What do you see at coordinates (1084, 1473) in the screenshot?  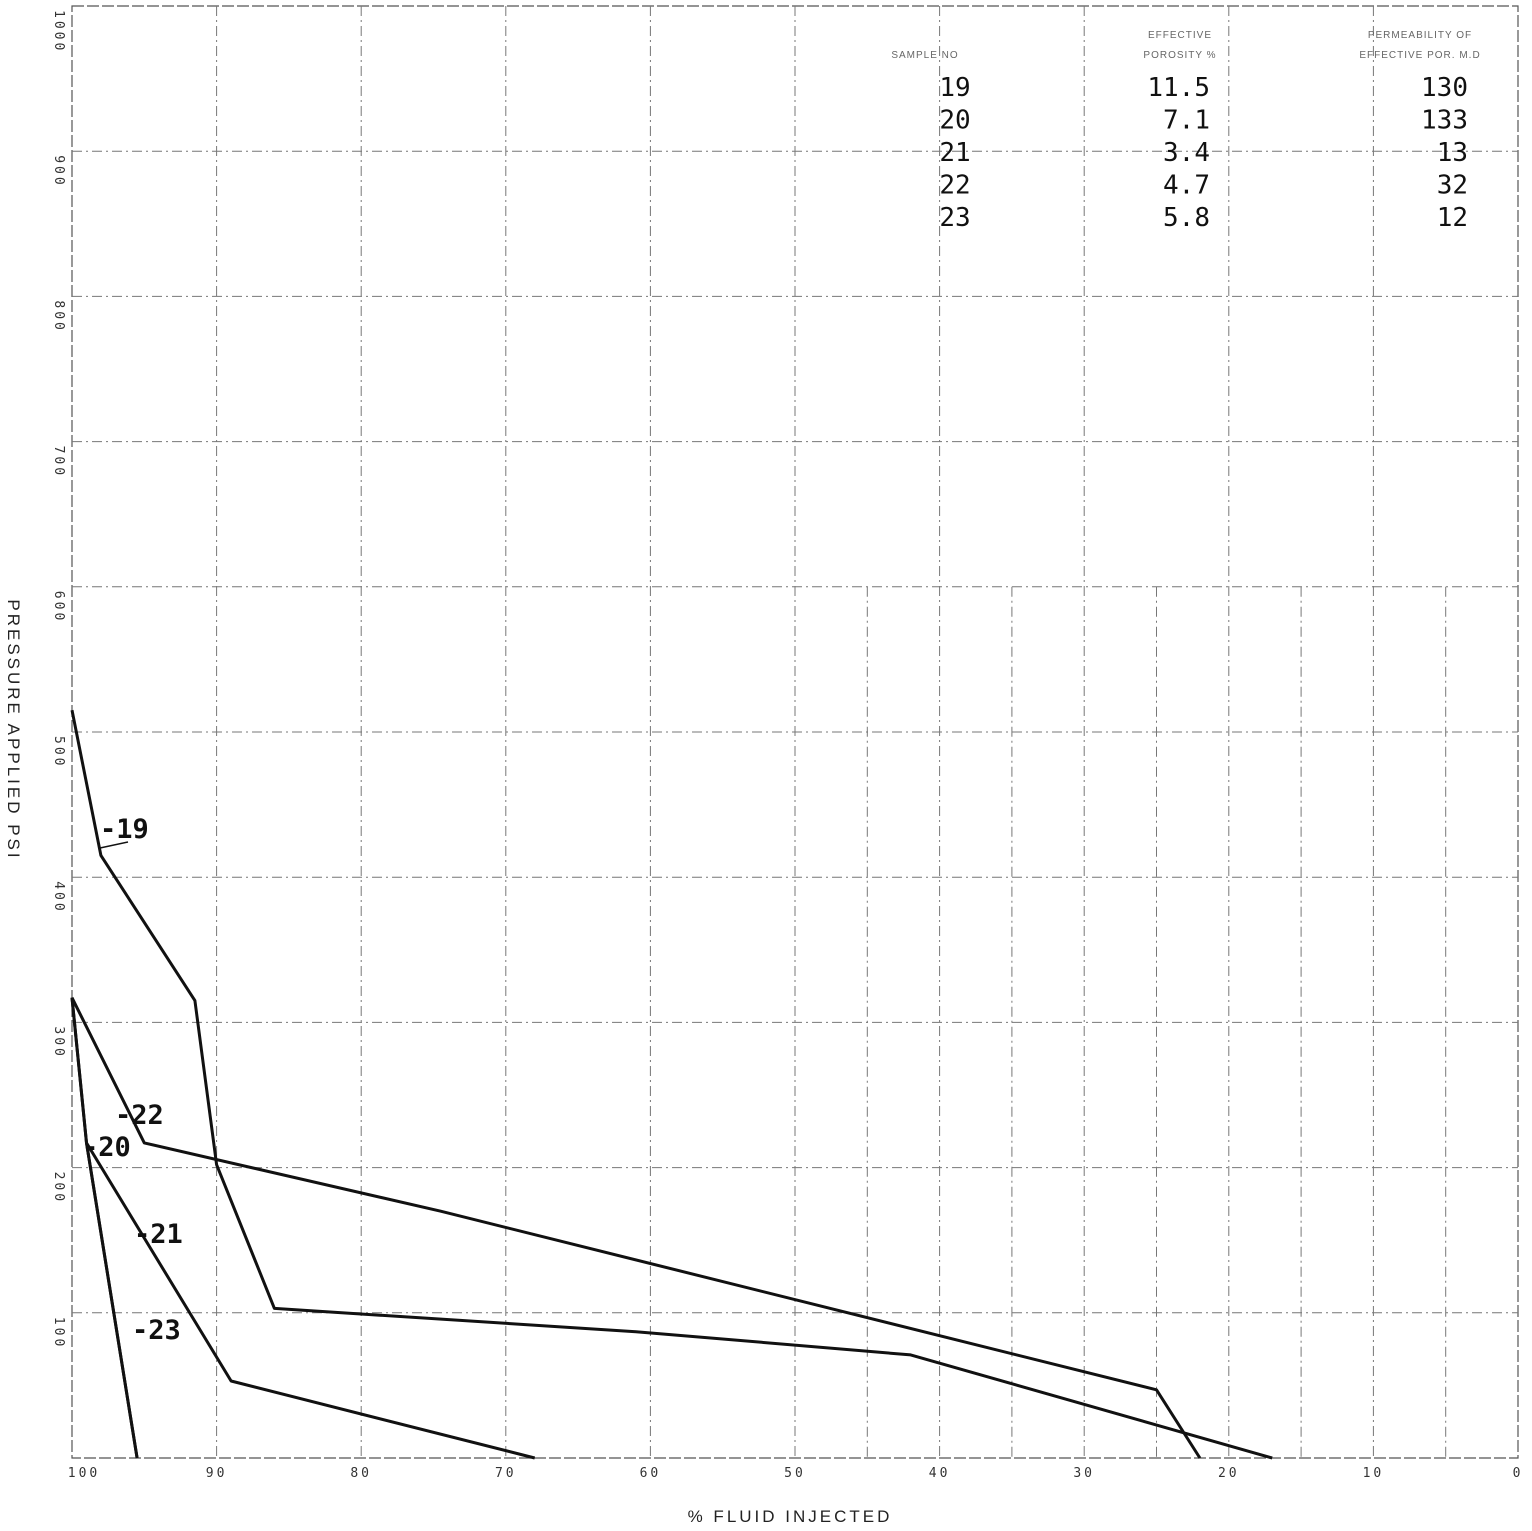 I see `x-tick-label: 30` at bounding box center [1084, 1473].